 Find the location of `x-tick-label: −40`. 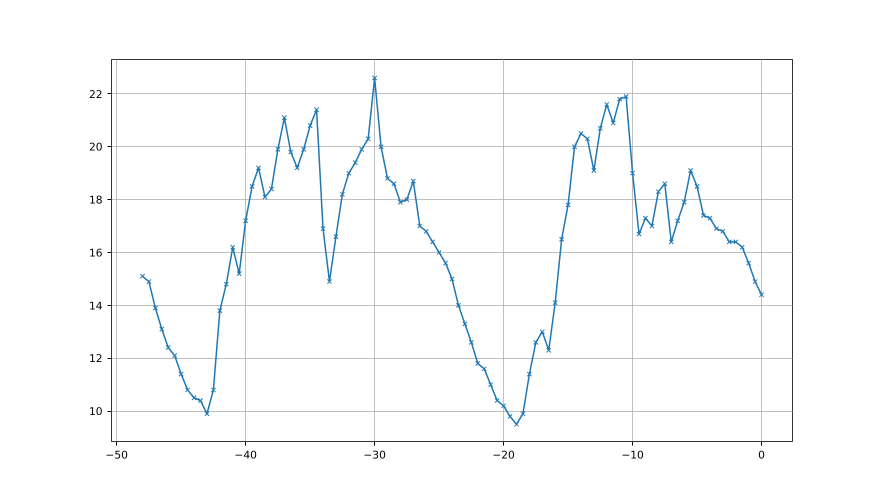

x-tick-label: −40 is located at coordinates (246, 455).